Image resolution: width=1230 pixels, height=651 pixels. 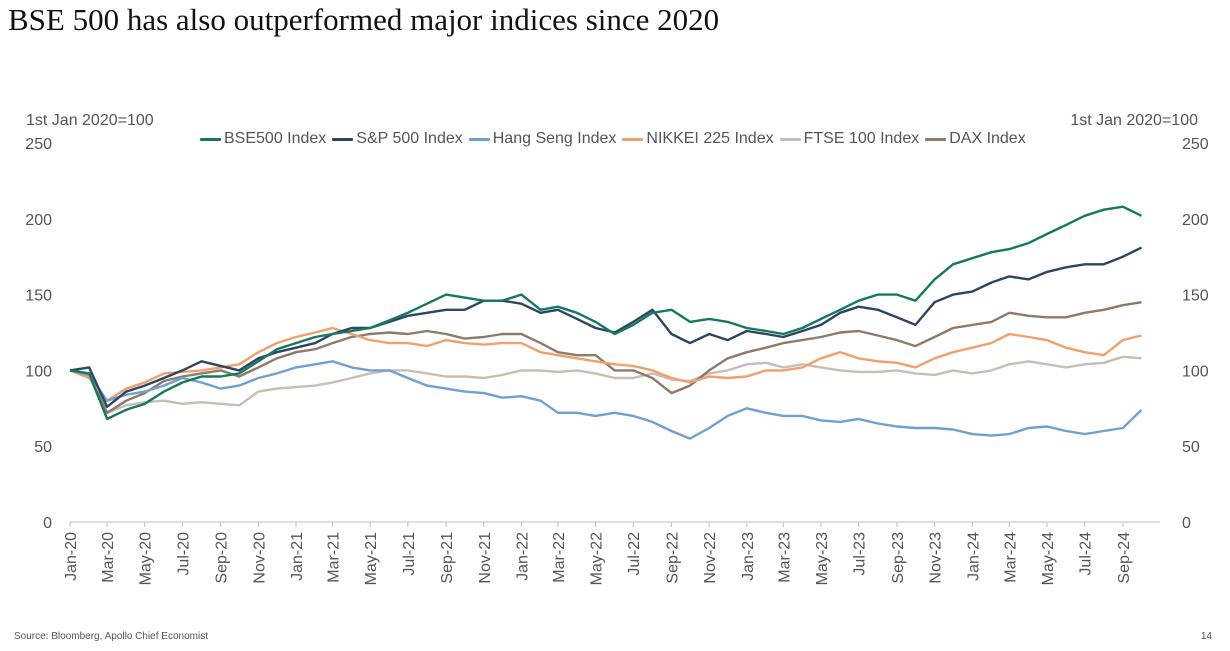 What do you see at coordinates (90, 120) in the screenshot?
I see `left-axis-unit-label: 1st Jan 2020=100` at bounding box center [90, 120].